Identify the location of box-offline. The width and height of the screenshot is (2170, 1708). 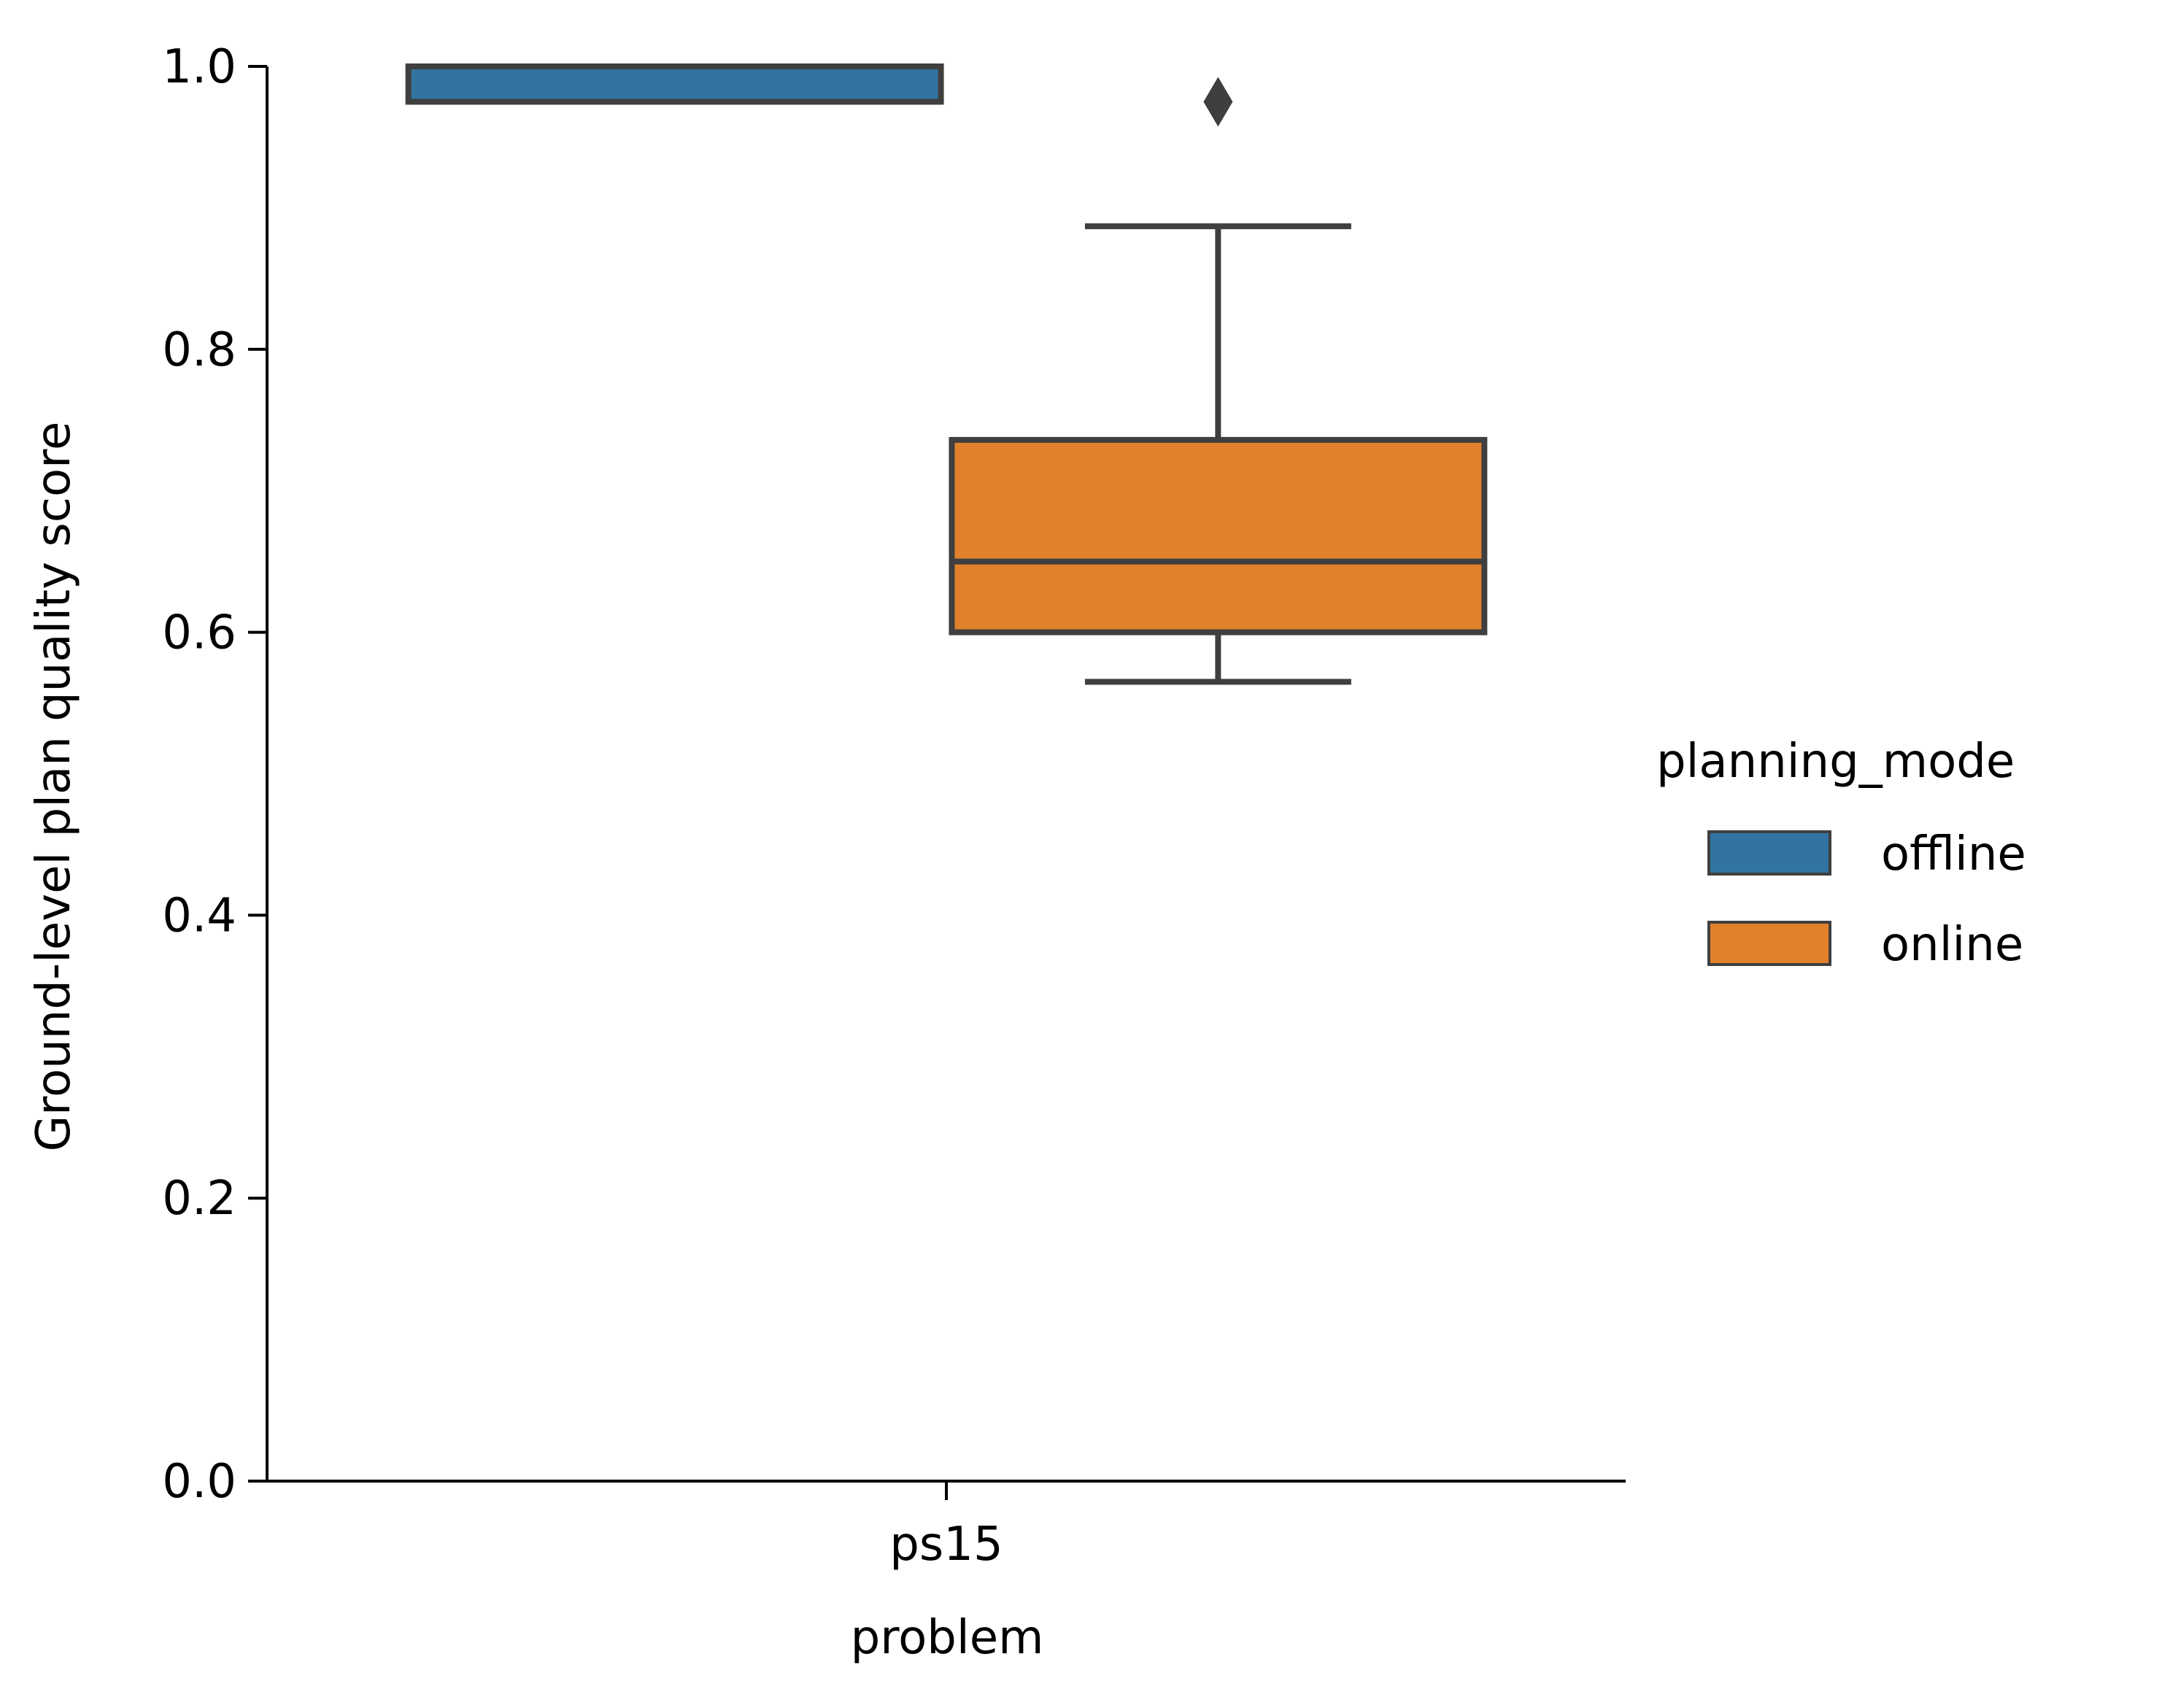
(674, 84).